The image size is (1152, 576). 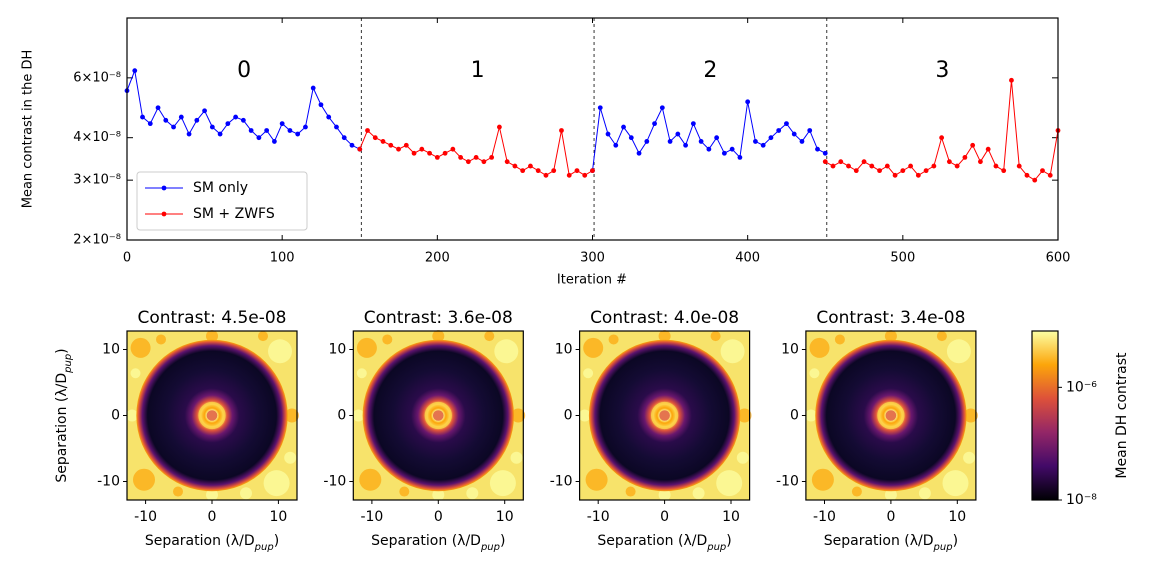 What do you see at coordinates (334, 482) in the screenshot?
I see `y-tick-label: -10` at bounding box center [334, 482].